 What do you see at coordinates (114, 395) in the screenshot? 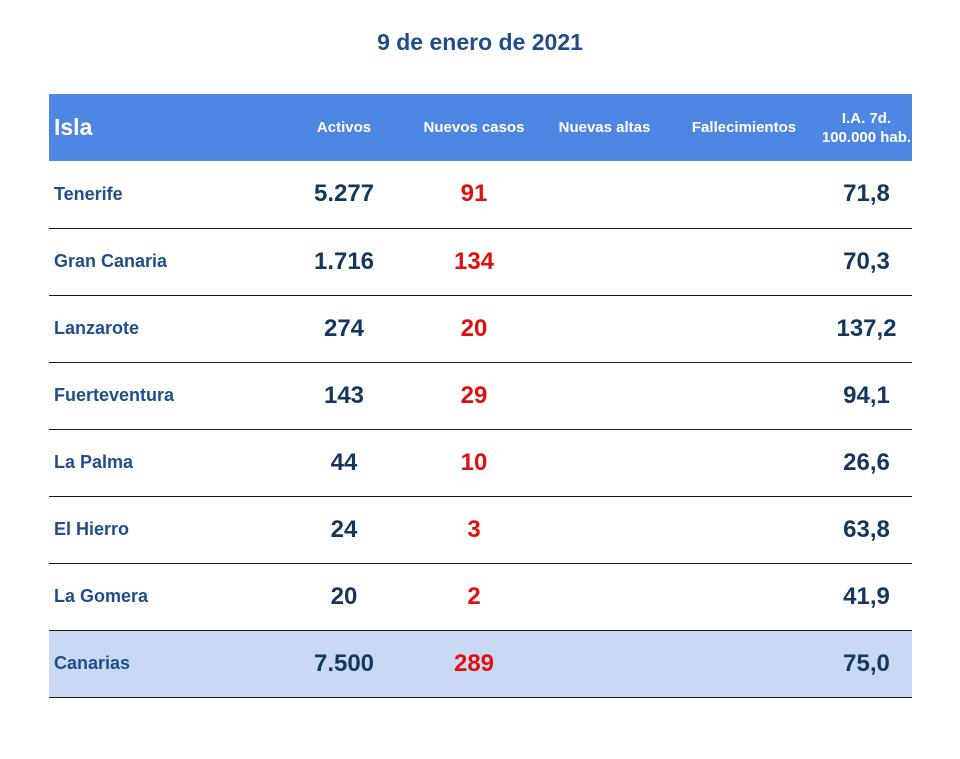
I see `cell-isla: Fuerteventura` at bounding box center [114, 395].